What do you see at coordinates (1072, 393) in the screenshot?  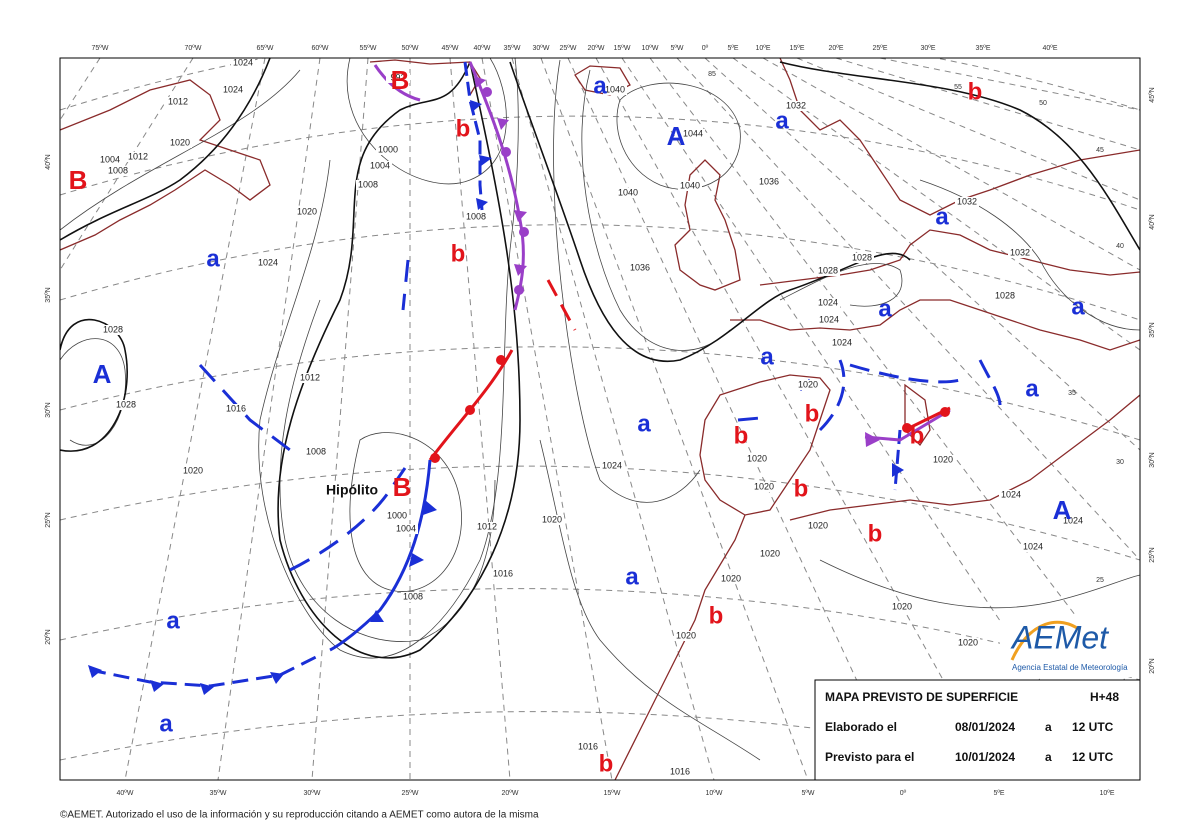 I see `grid-label: 35` at bounding box center [1072, 393].